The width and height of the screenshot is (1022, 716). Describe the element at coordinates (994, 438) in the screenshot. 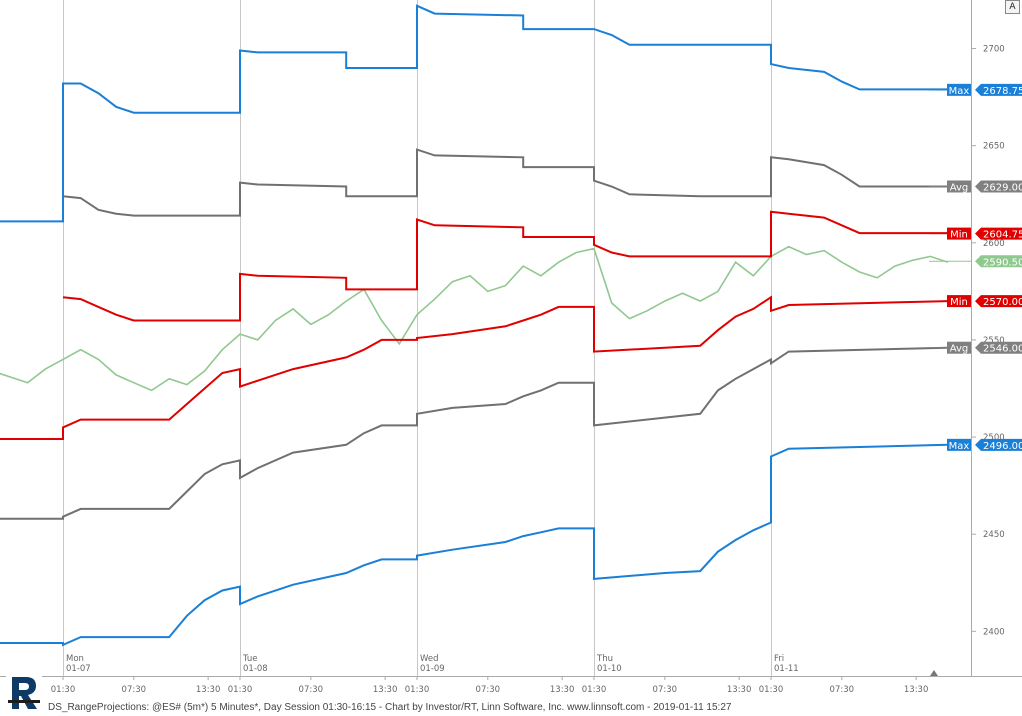

I see `y-tick-label: 2500` at that location.